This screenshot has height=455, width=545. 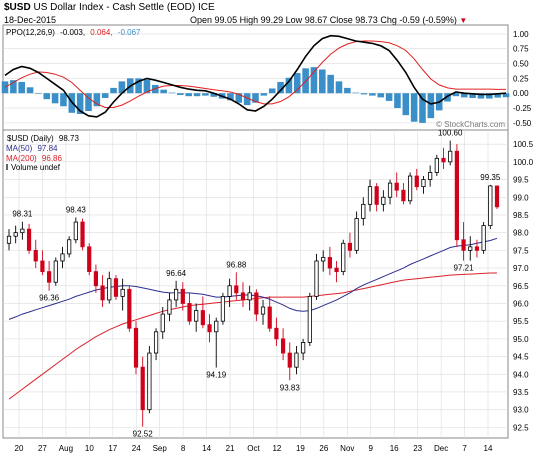 I want to click on x-tick: 9, so click(x=371, y=448).